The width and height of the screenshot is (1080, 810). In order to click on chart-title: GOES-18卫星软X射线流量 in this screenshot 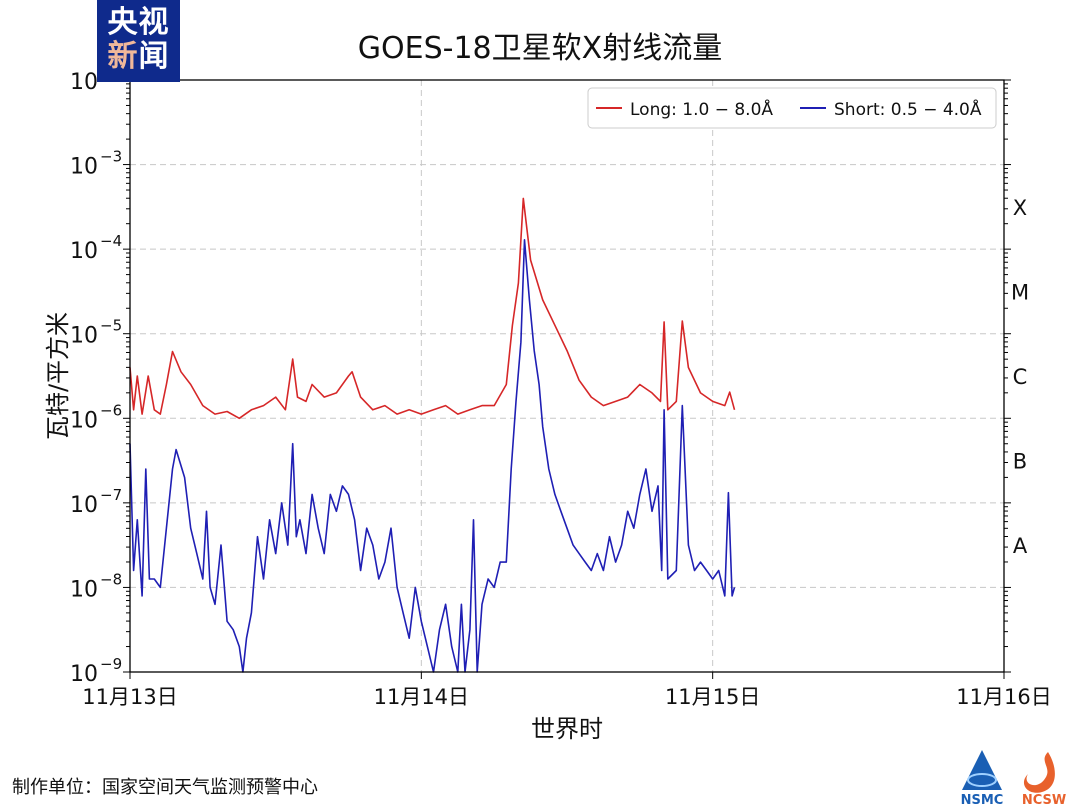, I will do `click(540, 48)`.